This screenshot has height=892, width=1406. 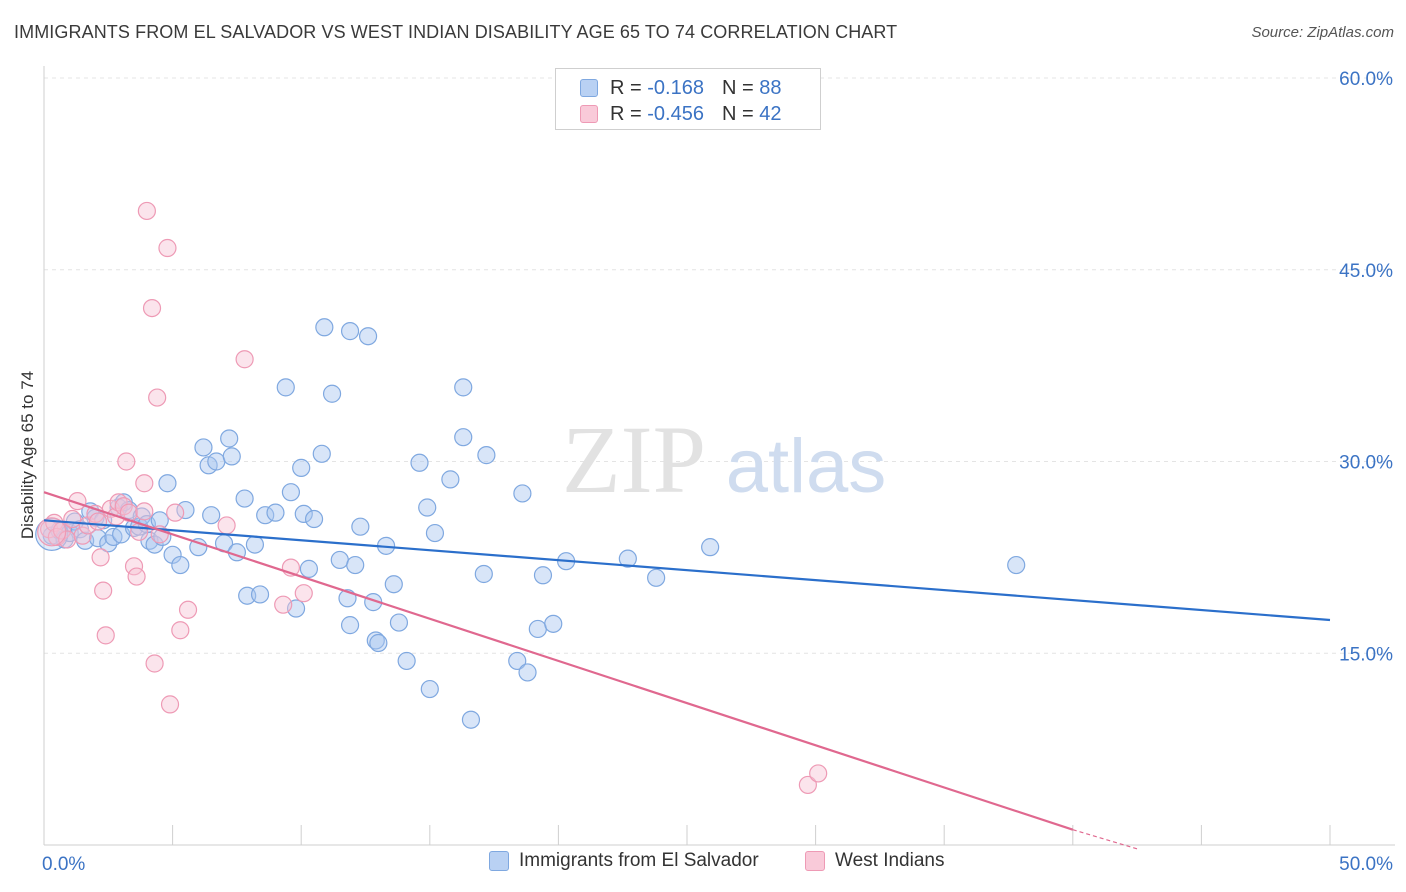 What do you see at coordinates (770, 113) in the screenshot?
I see `legend-n-value: 42` at bounding box center [770, 113].